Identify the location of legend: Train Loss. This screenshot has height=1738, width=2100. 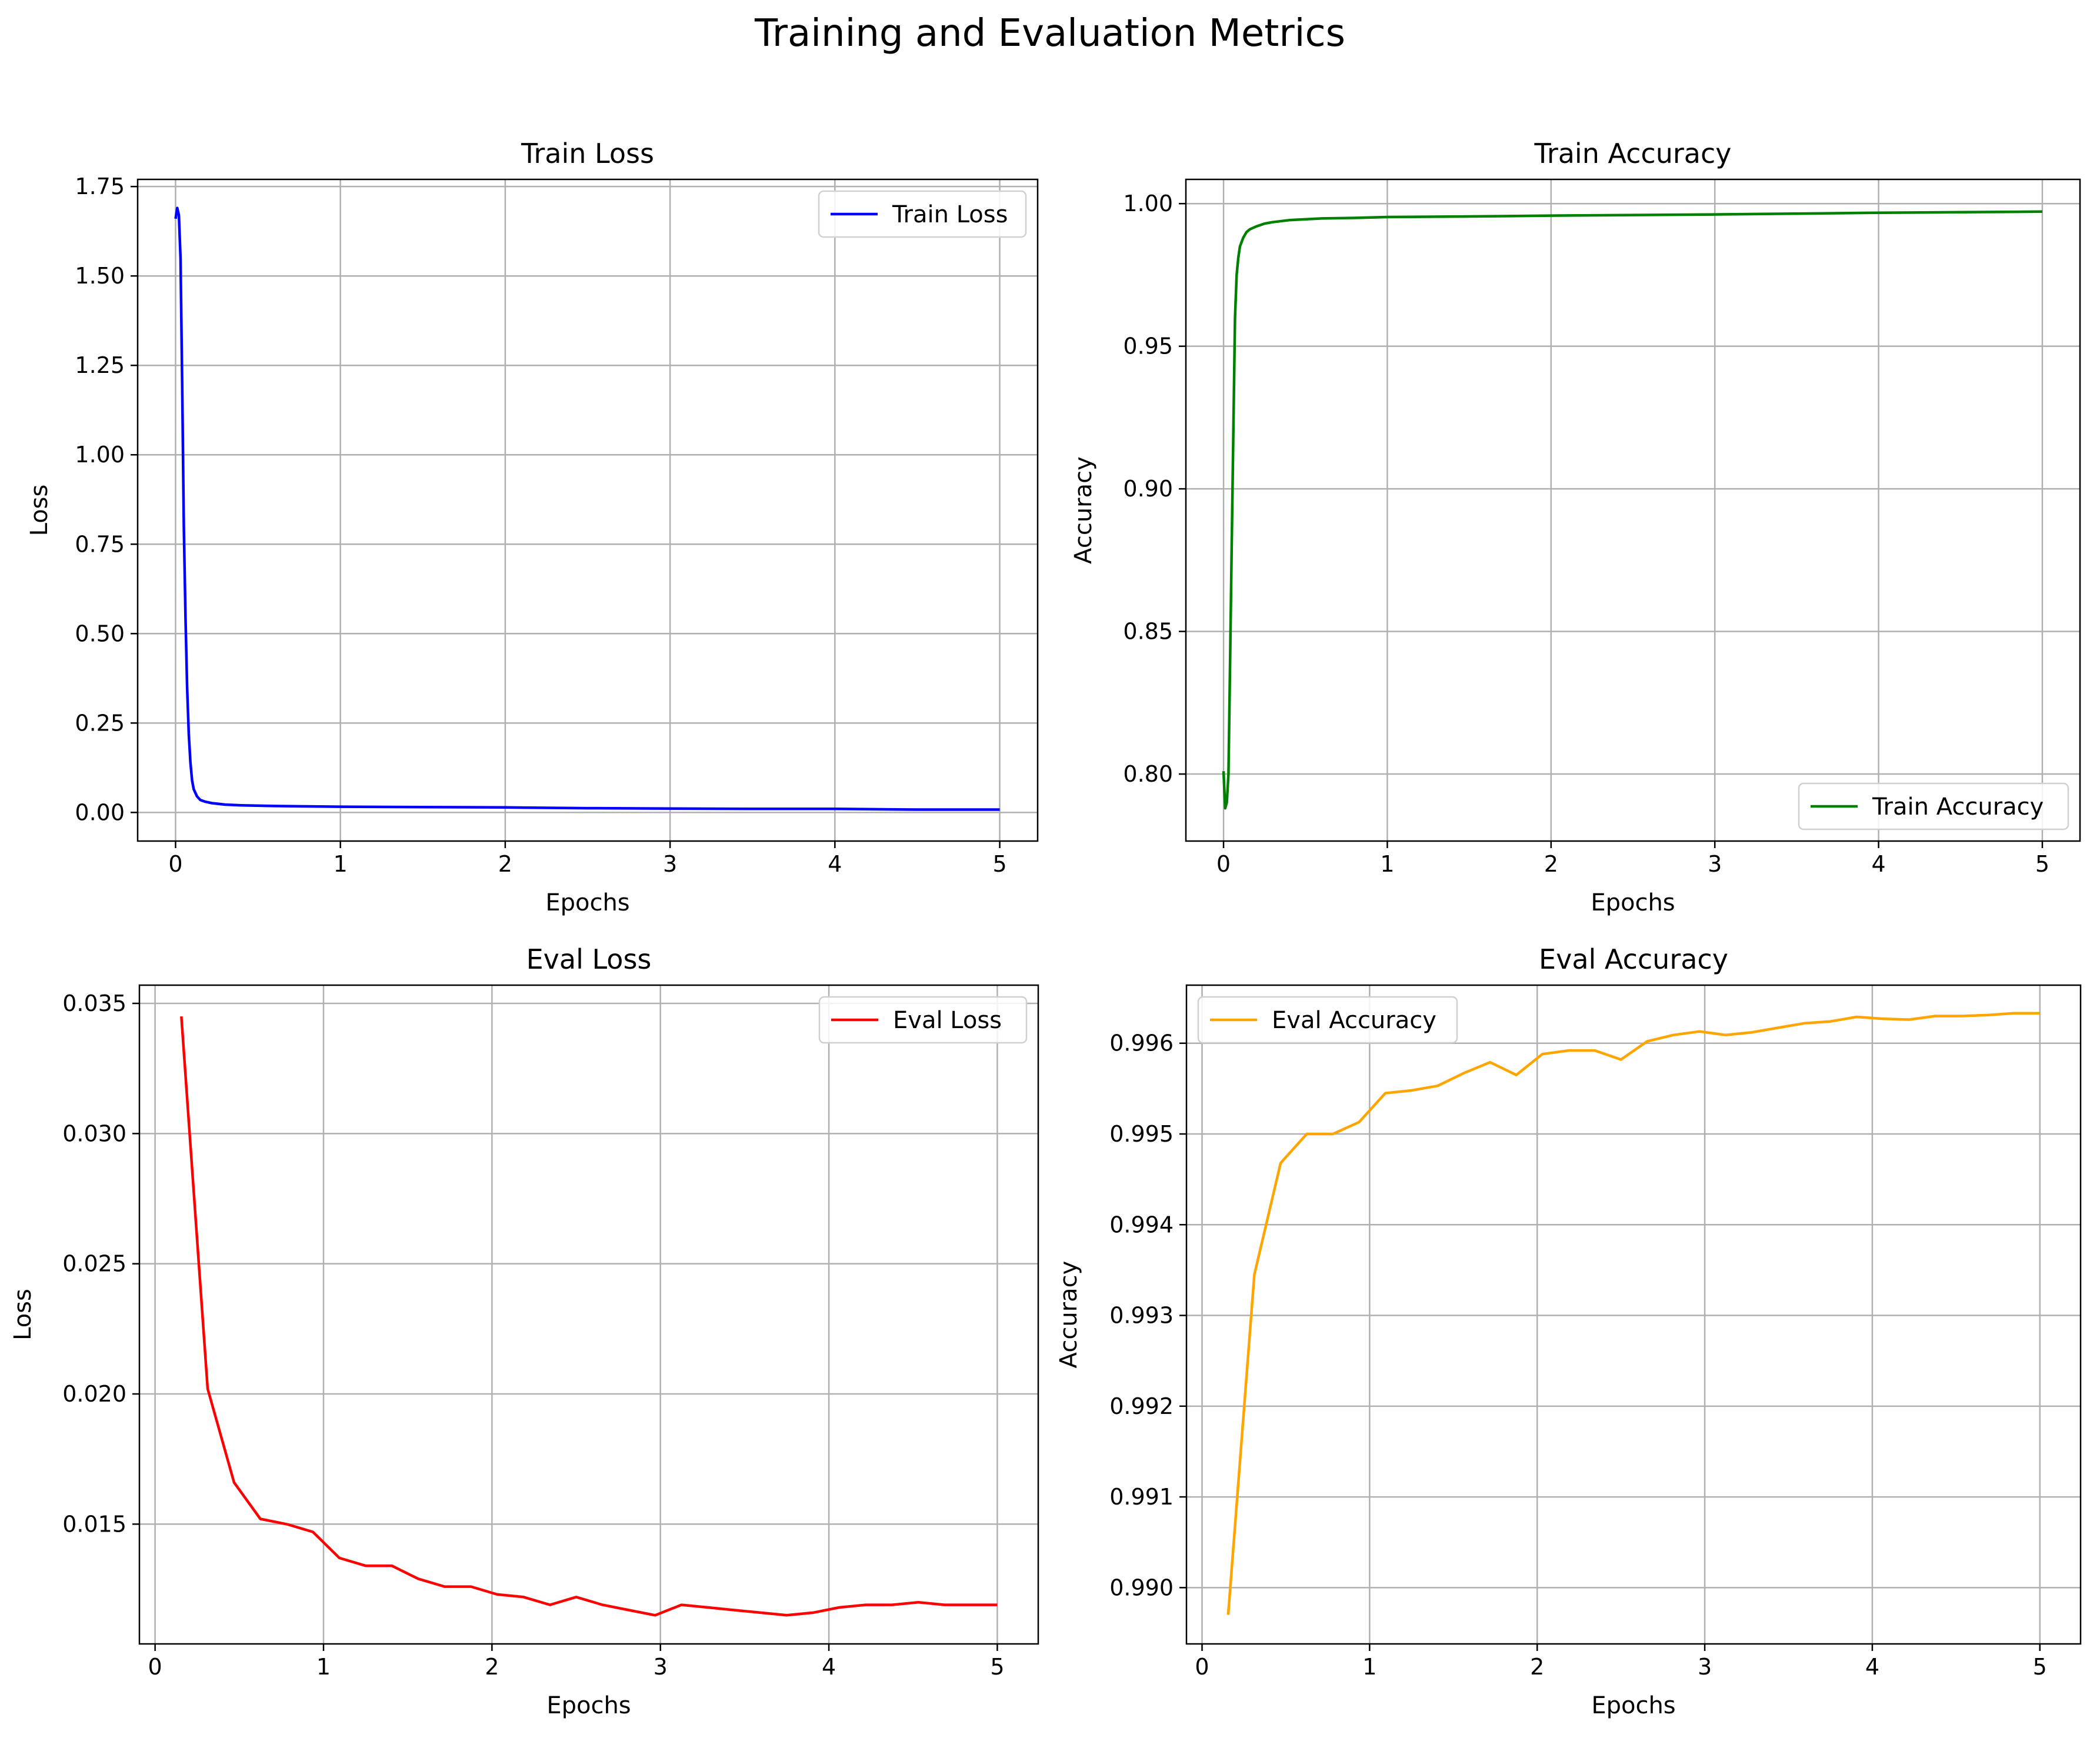
(922, 214).